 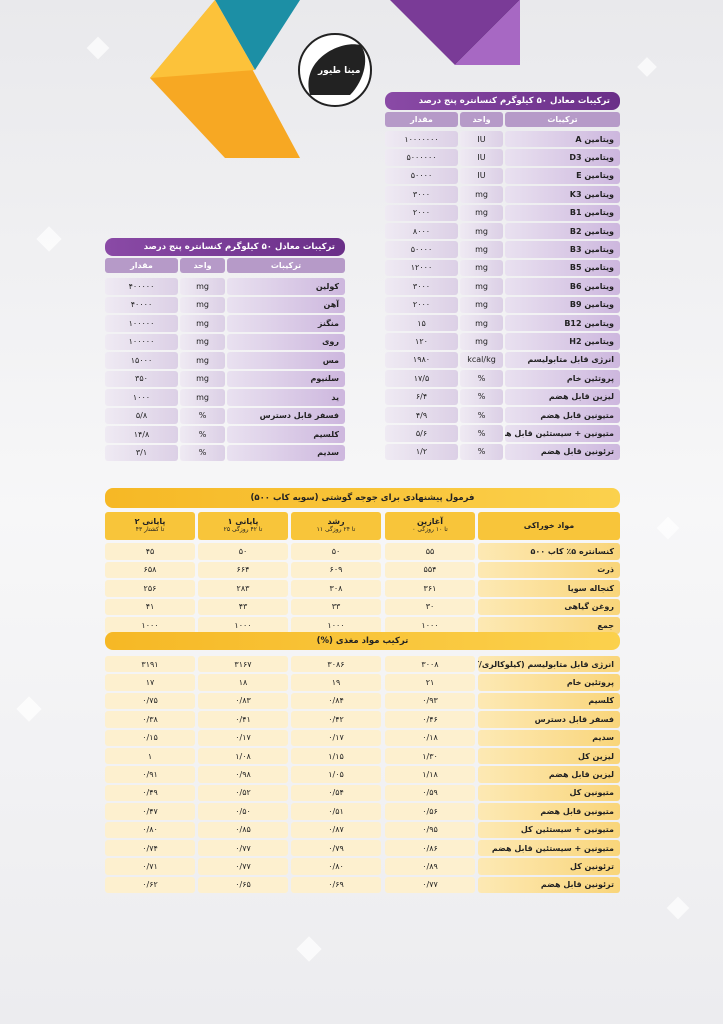 What do you see at coordinates (150, 530) in the screenshot?
I see `header-note: ۴۳ تا کشتار` at bounding box center [150, 530].